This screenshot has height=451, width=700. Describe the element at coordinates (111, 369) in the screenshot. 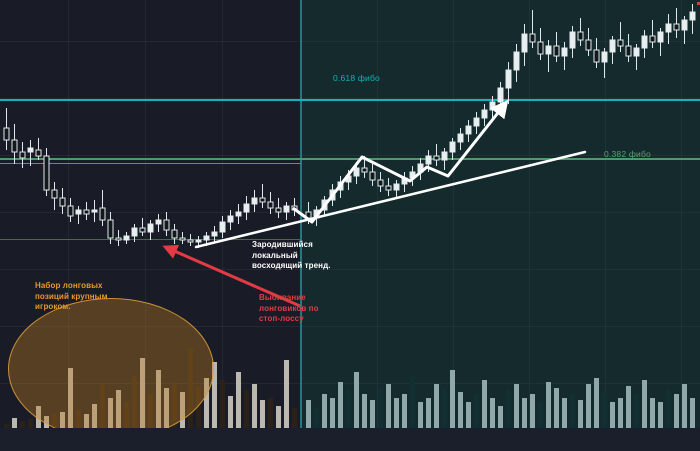

I see `accumulation-highlight-circle` at that location.